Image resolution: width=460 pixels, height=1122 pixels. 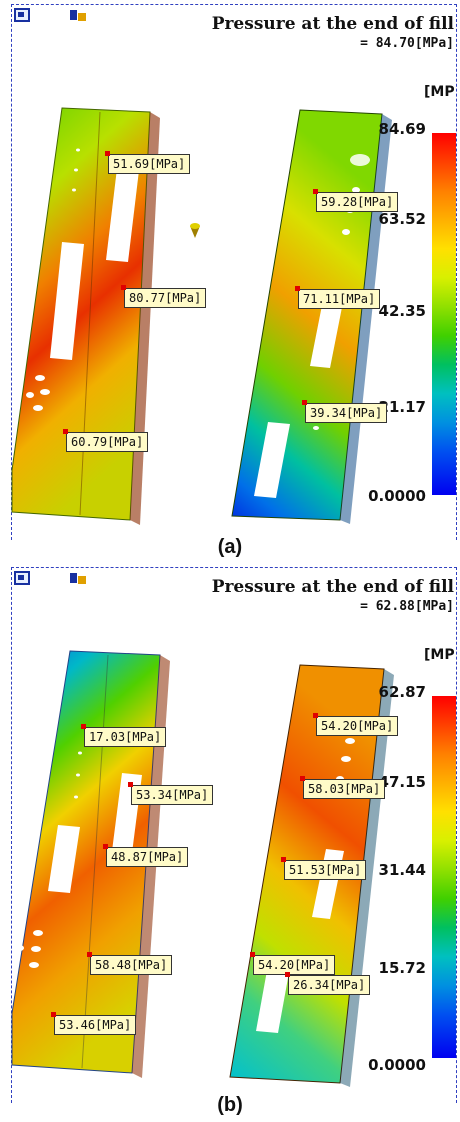 I want to click on pressure-probe-label: 58.48[MPa], so click(x=129, y=963).